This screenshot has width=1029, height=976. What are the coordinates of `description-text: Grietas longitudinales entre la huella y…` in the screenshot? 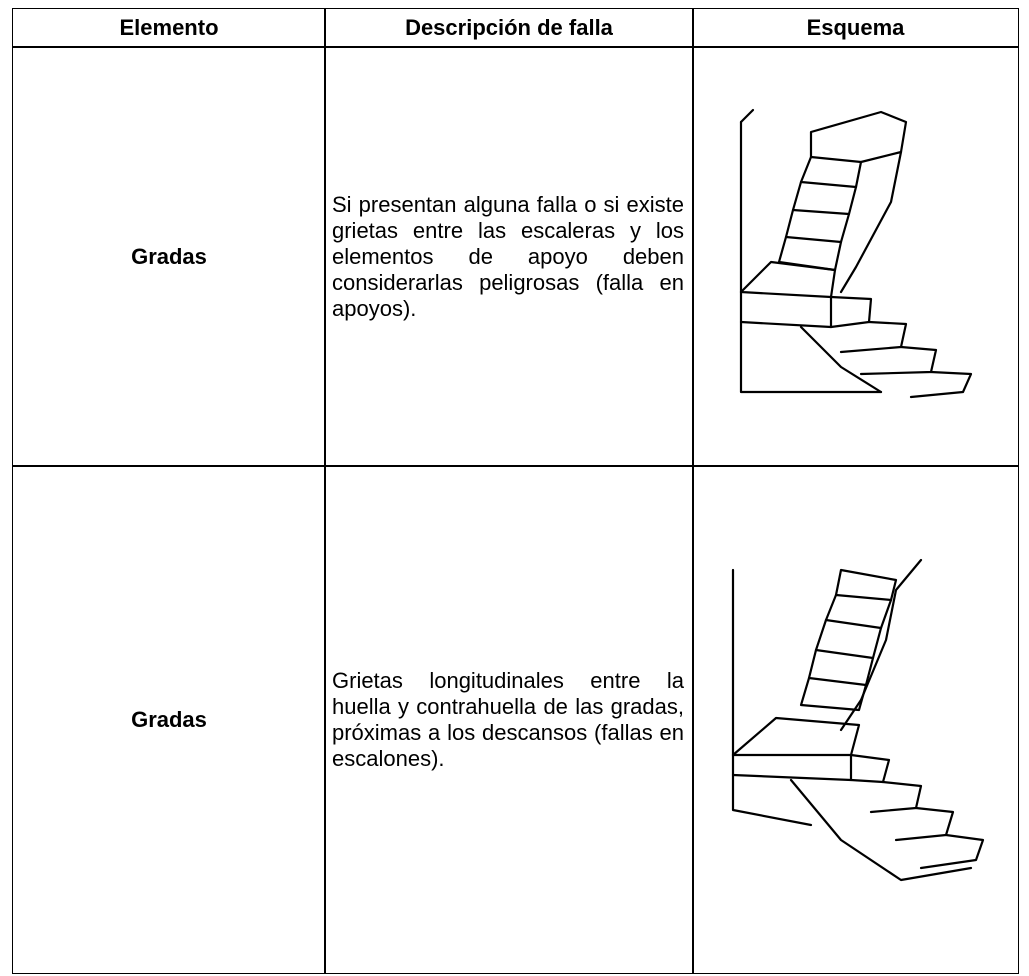 It's located at (508, 719).